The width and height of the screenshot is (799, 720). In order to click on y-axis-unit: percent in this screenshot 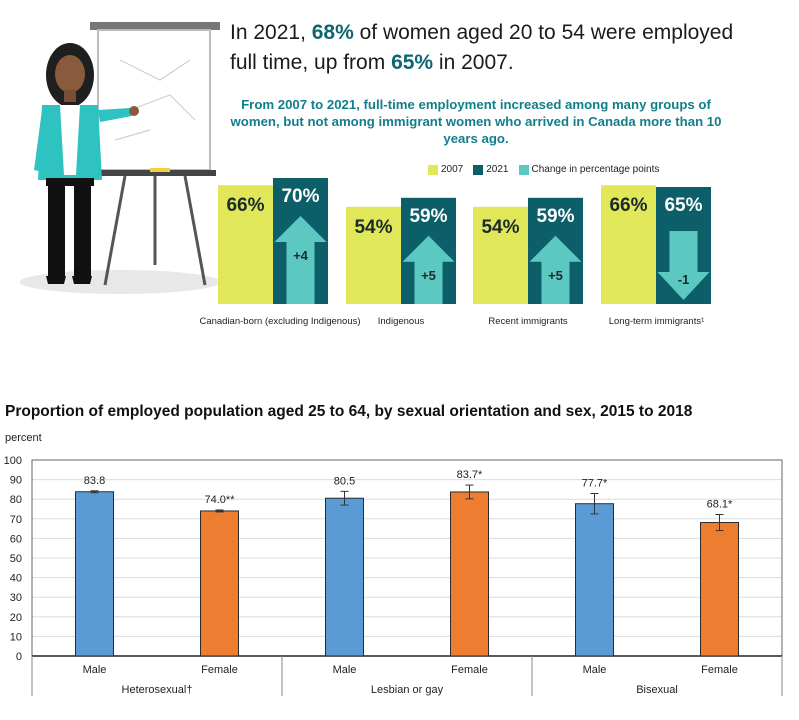, I will do `click(23, 438)`.